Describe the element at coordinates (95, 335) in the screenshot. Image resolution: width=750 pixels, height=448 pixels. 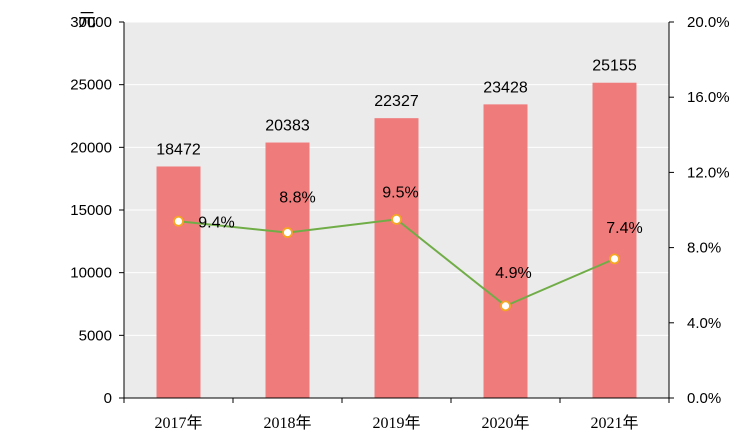
I see `y-left-tick-label: 5000` at that location.